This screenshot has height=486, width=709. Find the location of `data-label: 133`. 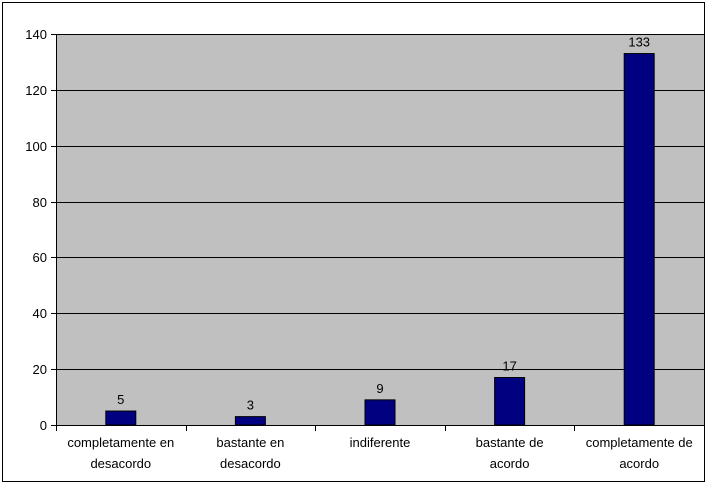

data-label: 133 is located at coordinates (639, 42).